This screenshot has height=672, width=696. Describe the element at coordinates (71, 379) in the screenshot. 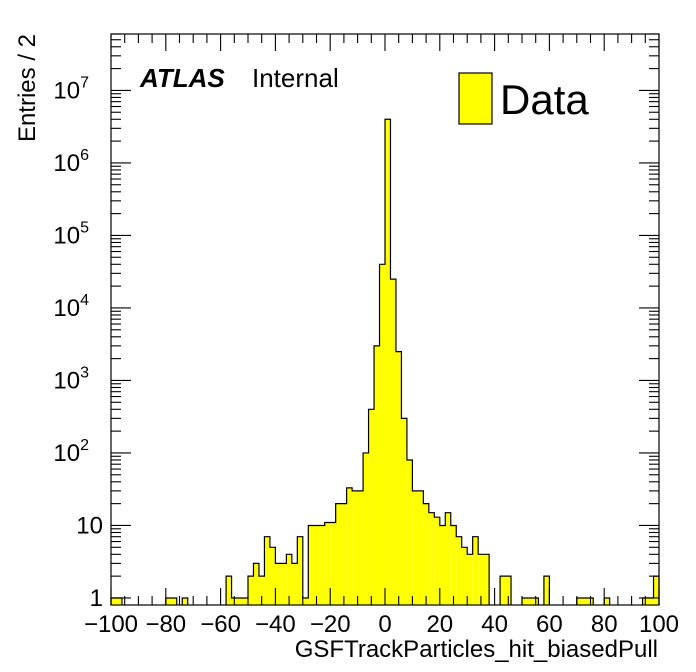

I see `y-tick-label: 10³` at that location.